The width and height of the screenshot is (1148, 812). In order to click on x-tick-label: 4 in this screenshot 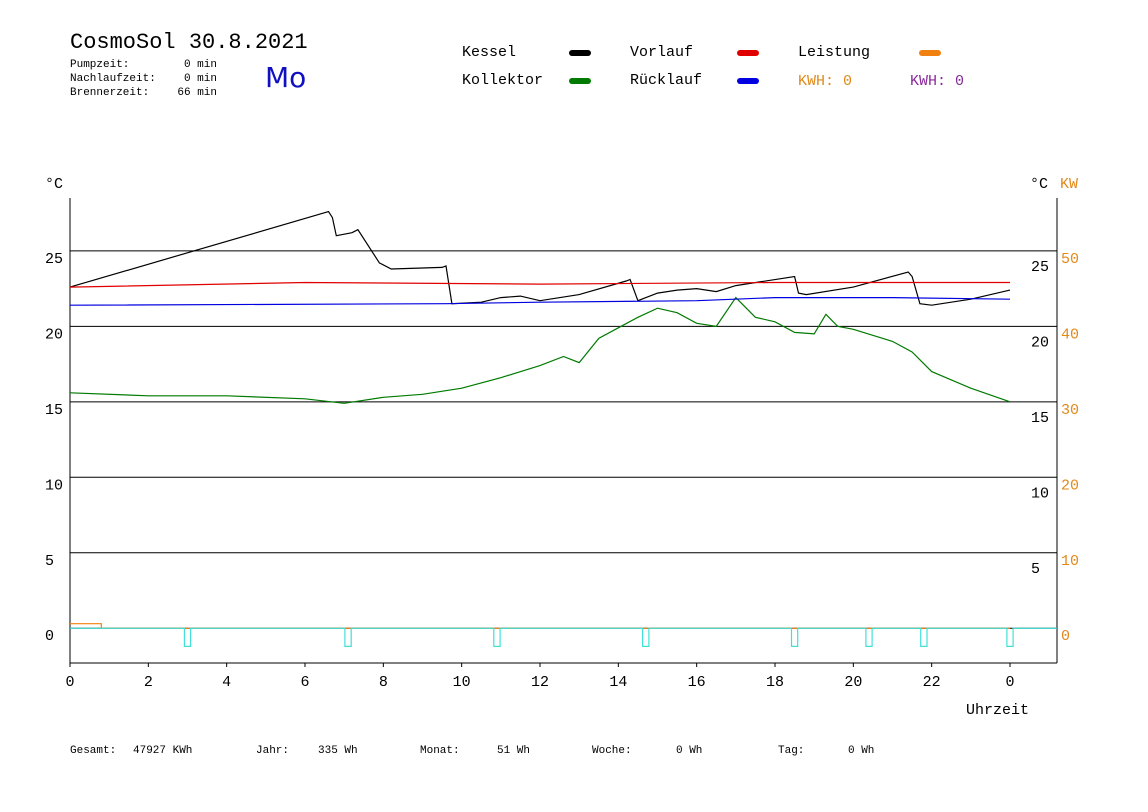, I will do `click(226, 682)`.